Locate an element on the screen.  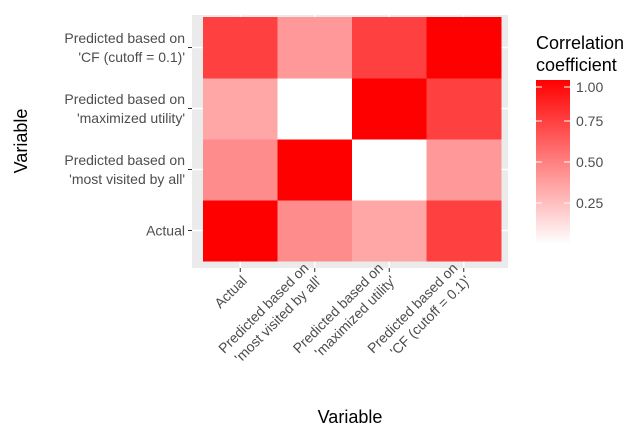
legend: Correlation coefficient 0.25 0.50 0.75 1.00 is located at coordinates (580, 138).